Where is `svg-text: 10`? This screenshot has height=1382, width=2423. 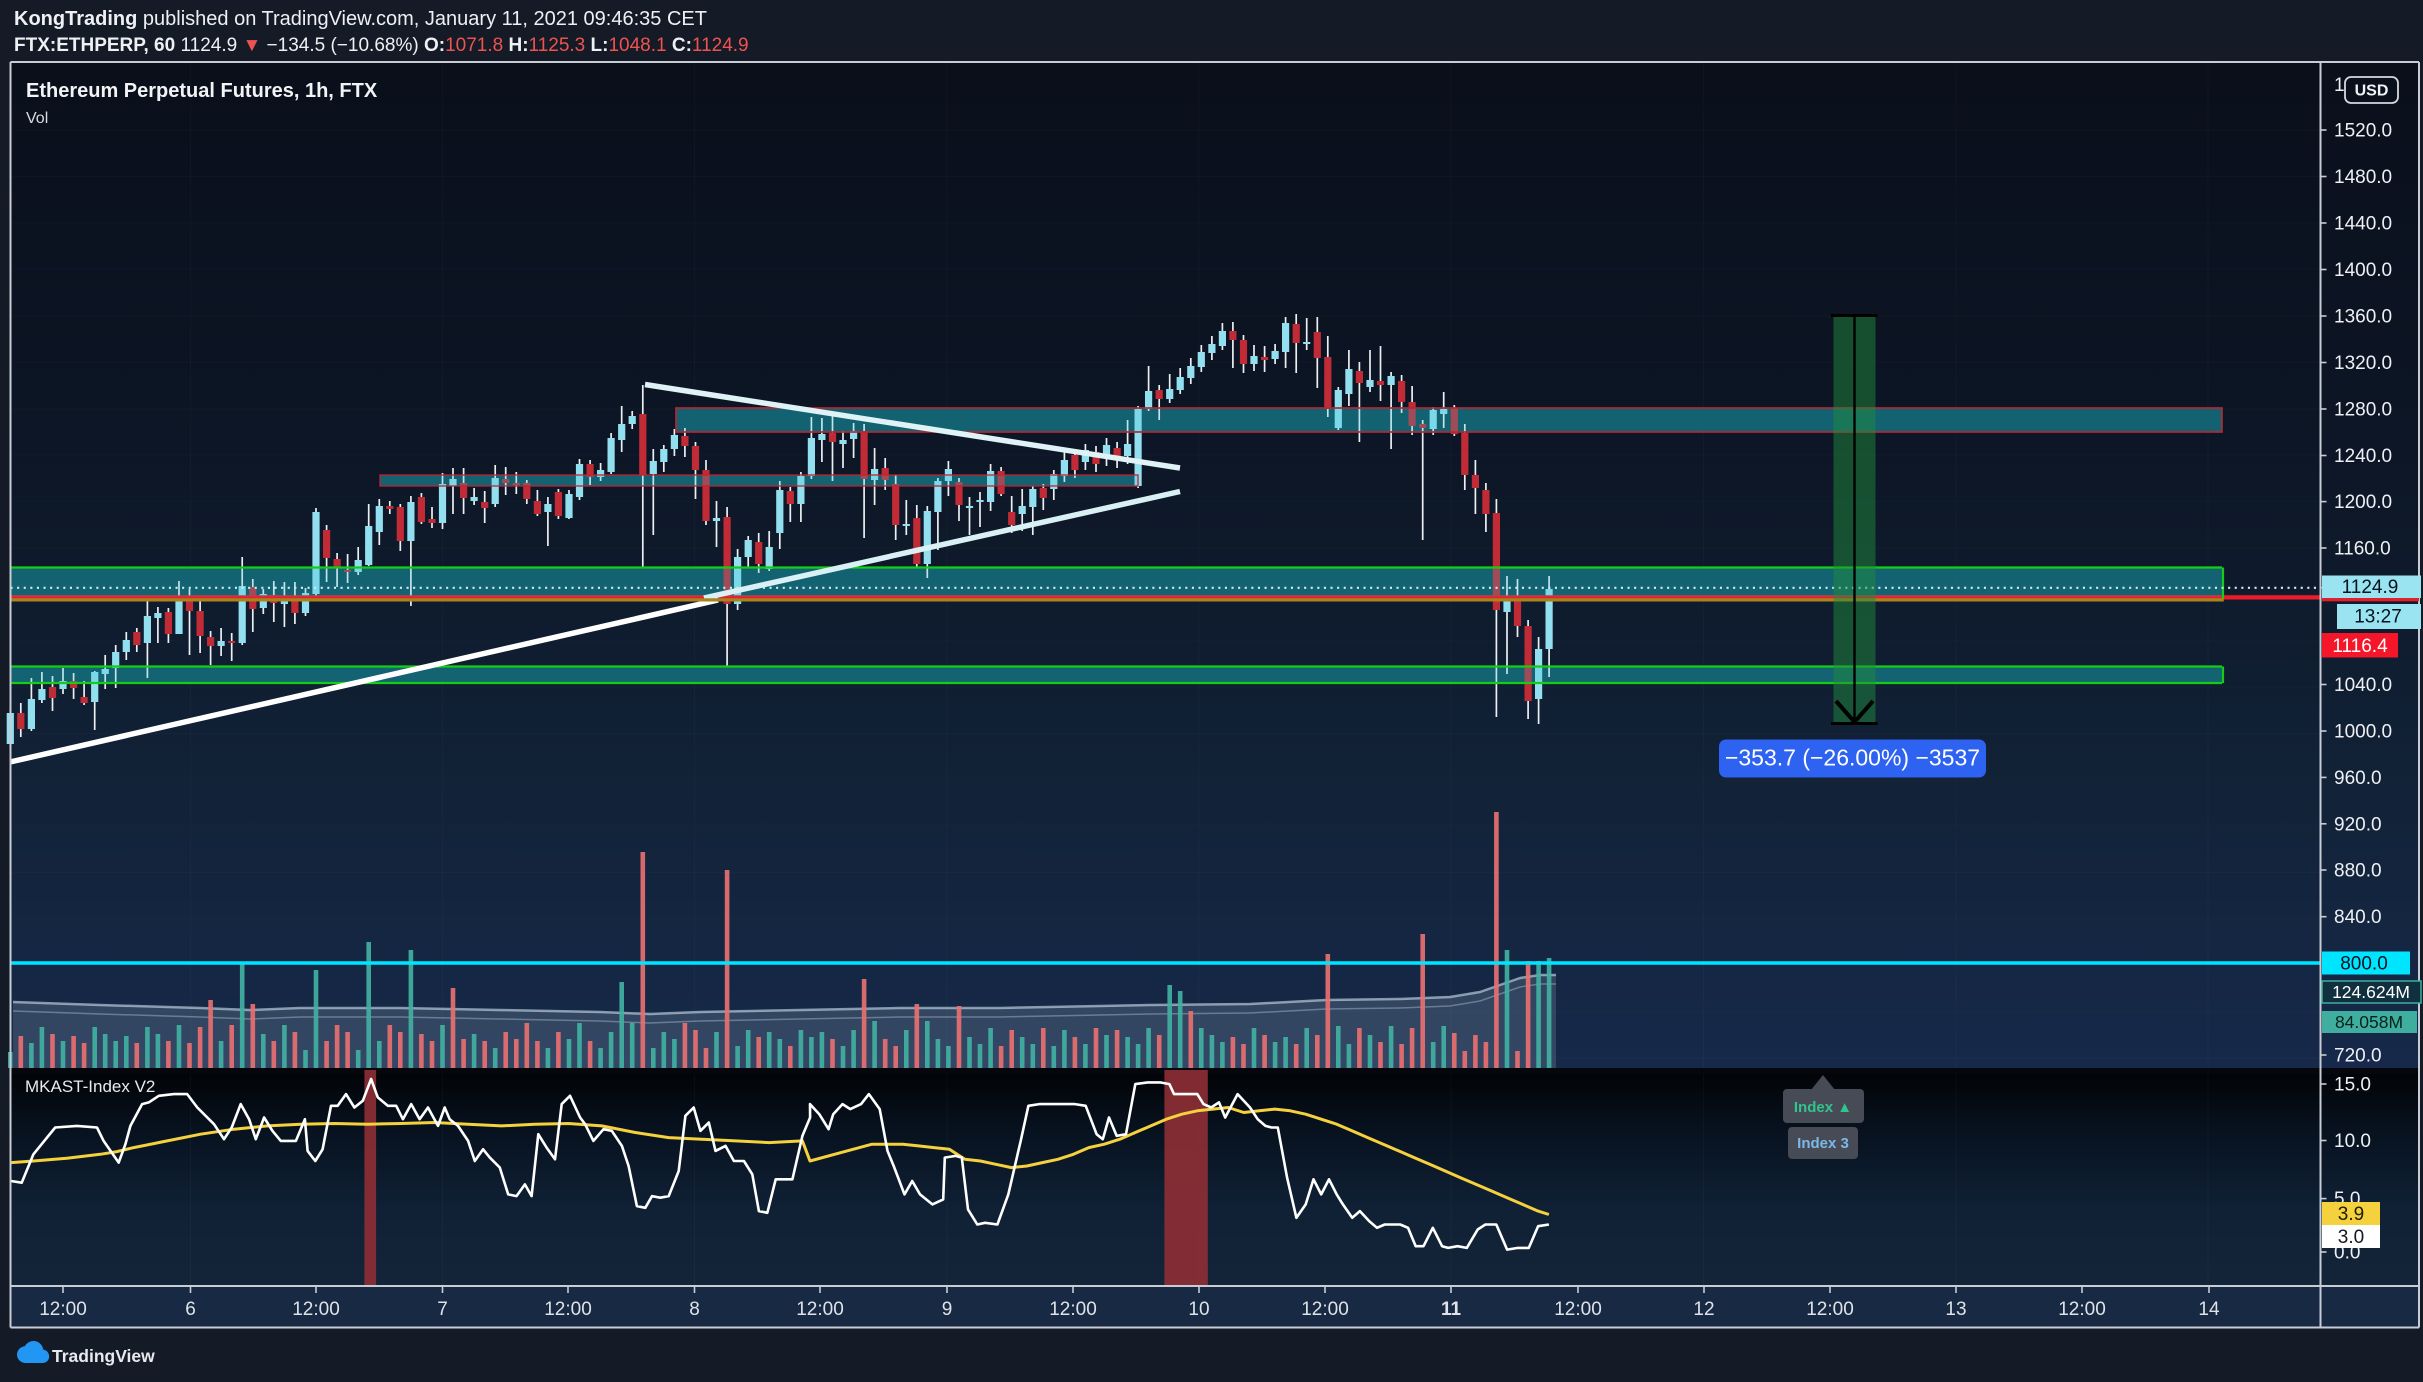
svg-text: 10 is located at coordinates (1198, 1309).